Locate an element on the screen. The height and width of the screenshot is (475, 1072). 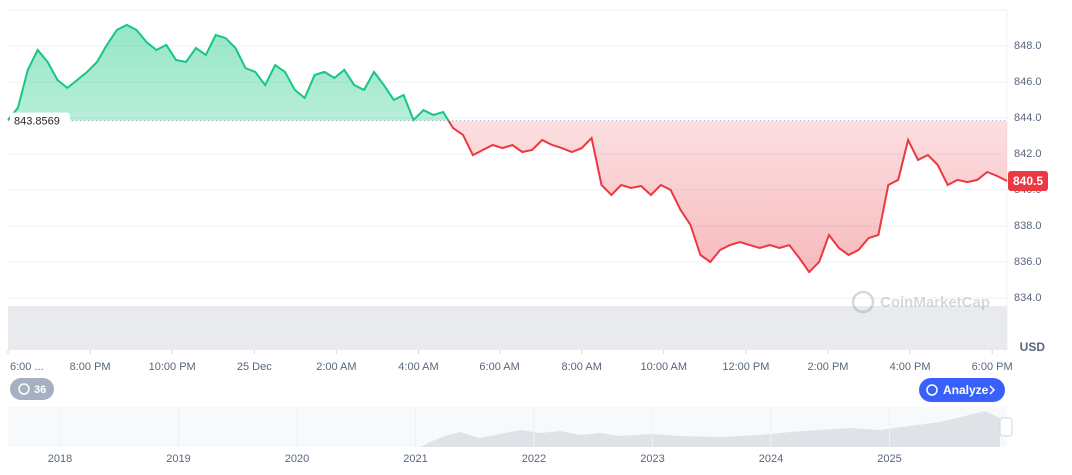
baseline-label-bg is located at coordinates (40, 121).